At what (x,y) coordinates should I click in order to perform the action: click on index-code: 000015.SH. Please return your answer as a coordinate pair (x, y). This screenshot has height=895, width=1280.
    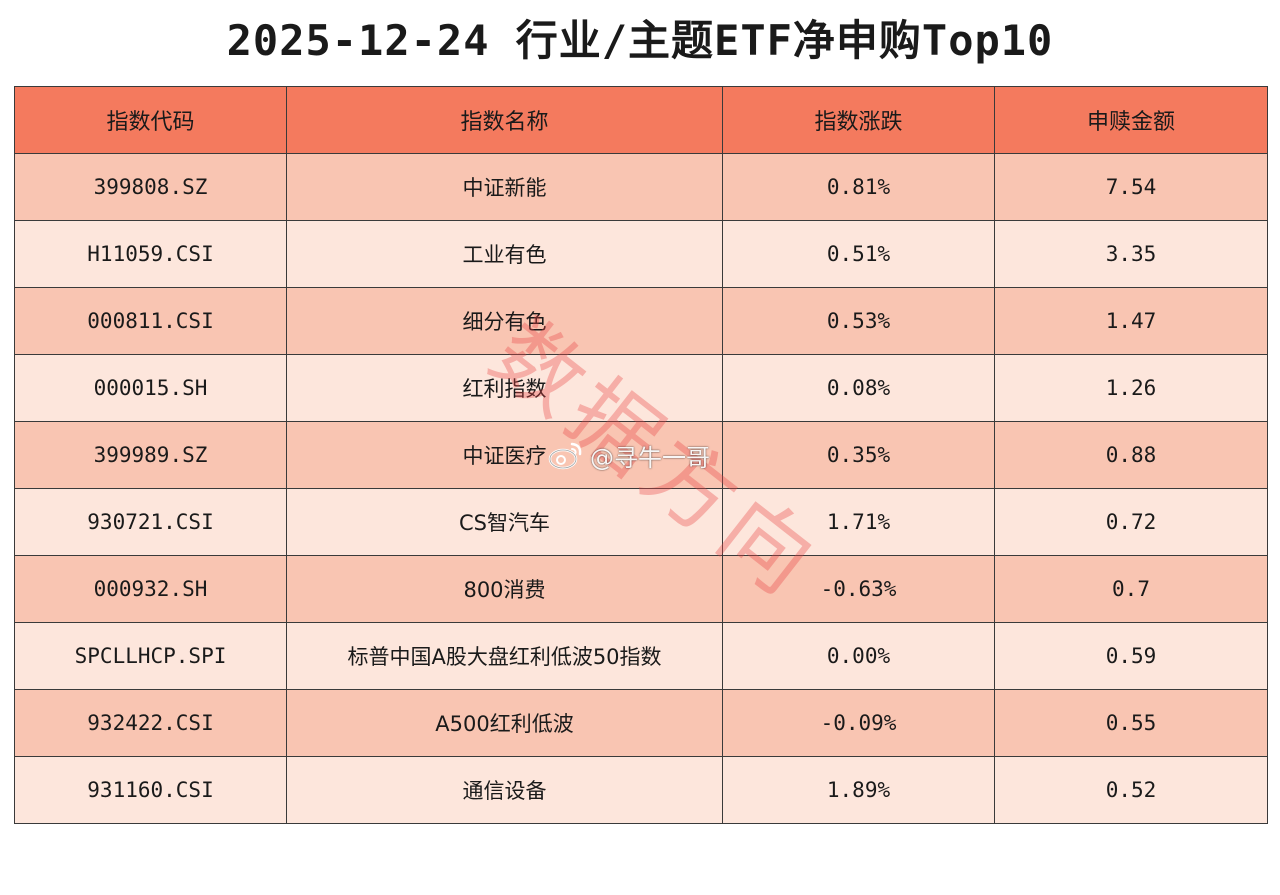
    Looking at the image, I should click on (150, 388).